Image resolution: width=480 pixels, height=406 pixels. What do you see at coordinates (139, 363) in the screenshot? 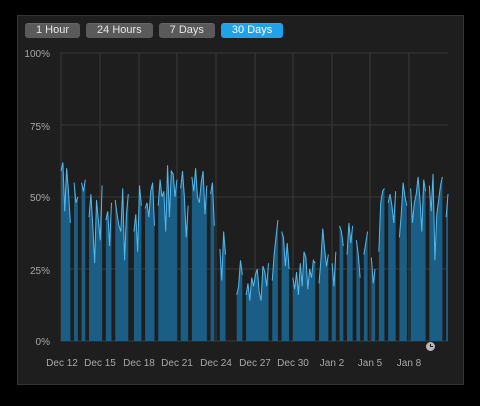
I see `x-tick-label: Dec 18` at bounding box center [139, 363].